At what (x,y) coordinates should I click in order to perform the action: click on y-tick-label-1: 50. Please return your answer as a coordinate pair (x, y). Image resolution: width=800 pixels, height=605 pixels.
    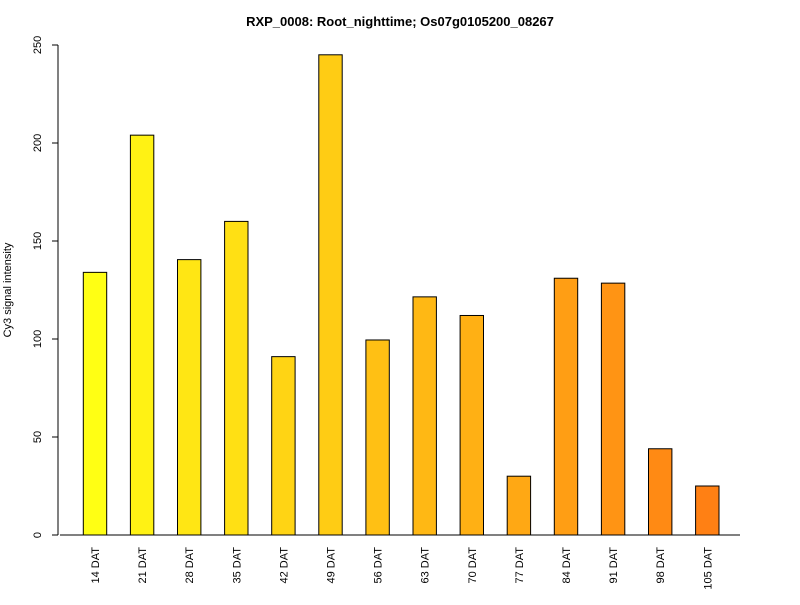
    Looking at the image, I should click on (38, 437).